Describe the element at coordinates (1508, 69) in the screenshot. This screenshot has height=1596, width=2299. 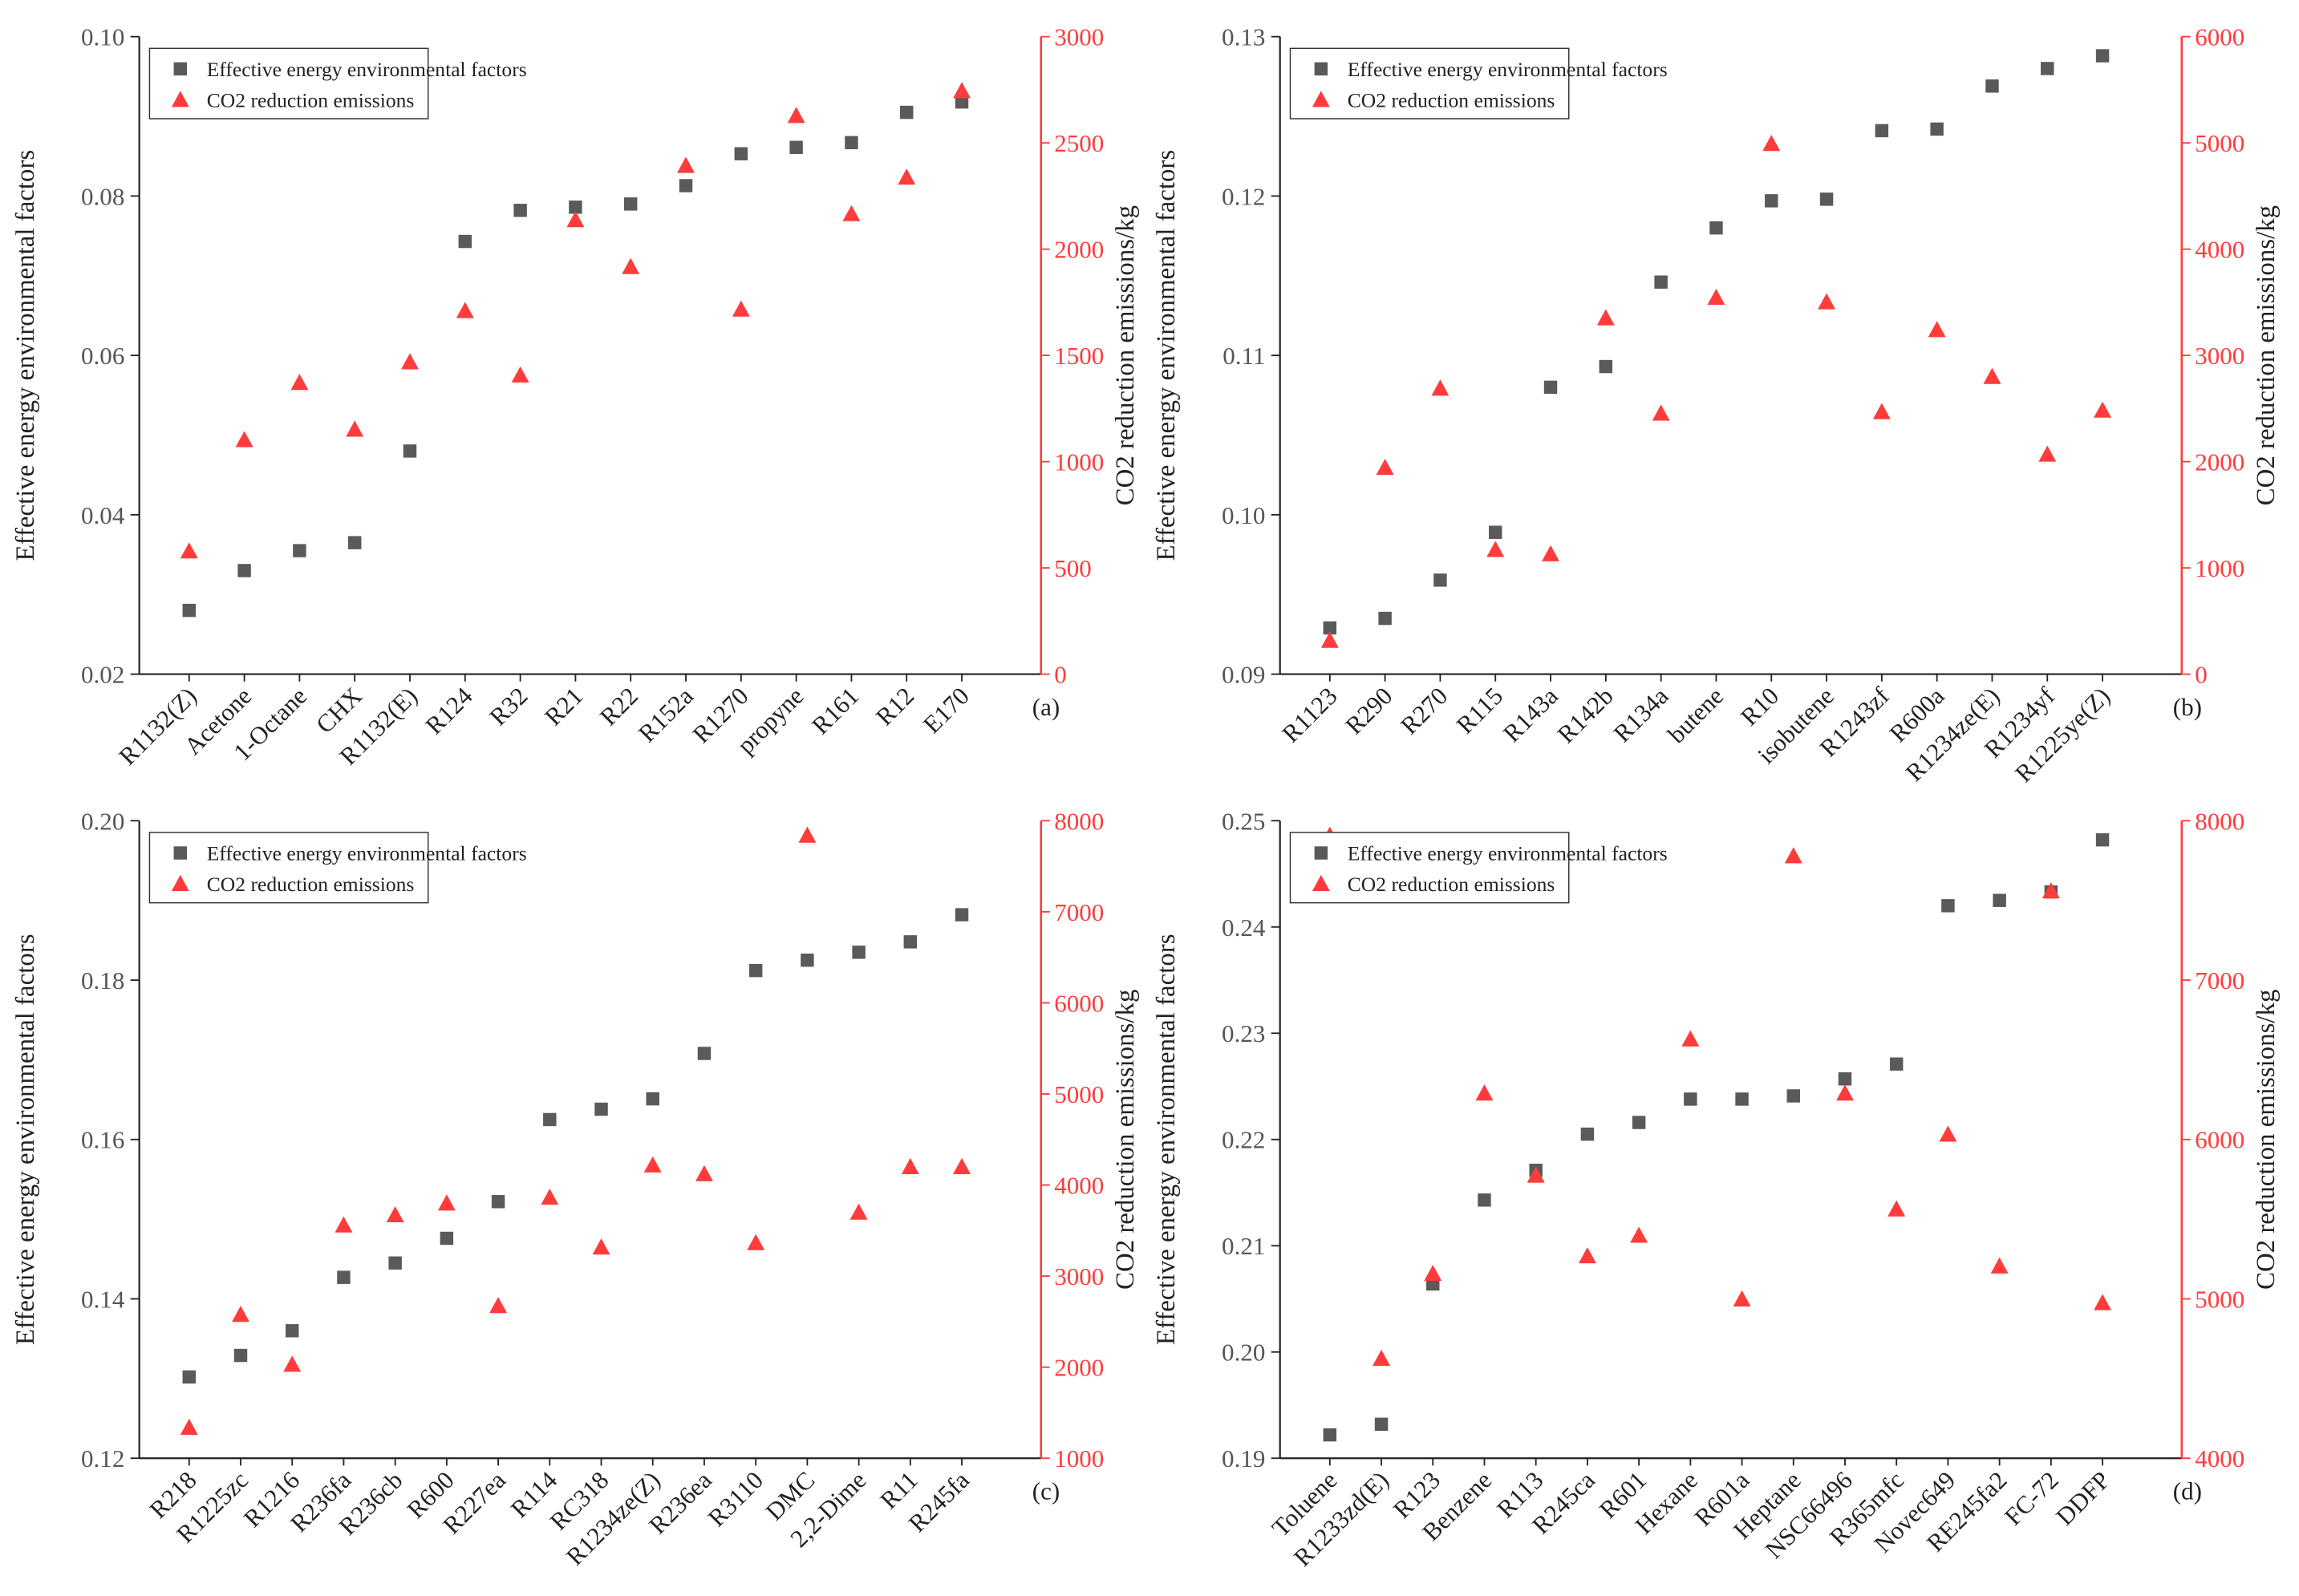
I see `legend-label: Effective energy environmental factors` at that location.